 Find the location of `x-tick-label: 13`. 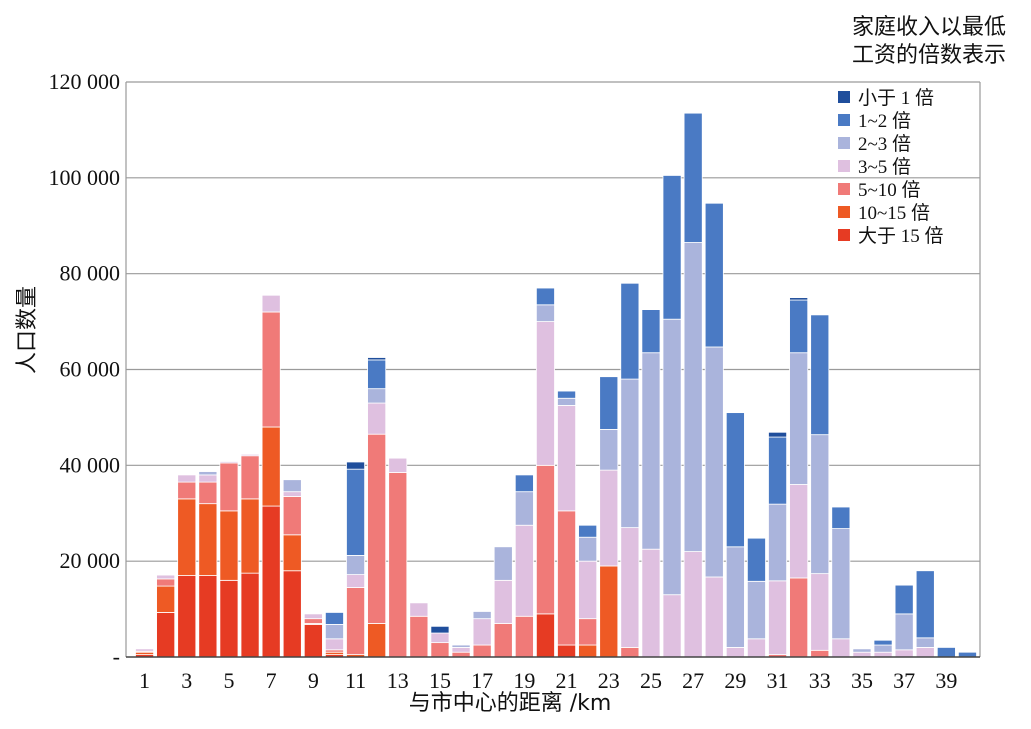

x-tick-label: 13 is located at coordinates (398, 680).